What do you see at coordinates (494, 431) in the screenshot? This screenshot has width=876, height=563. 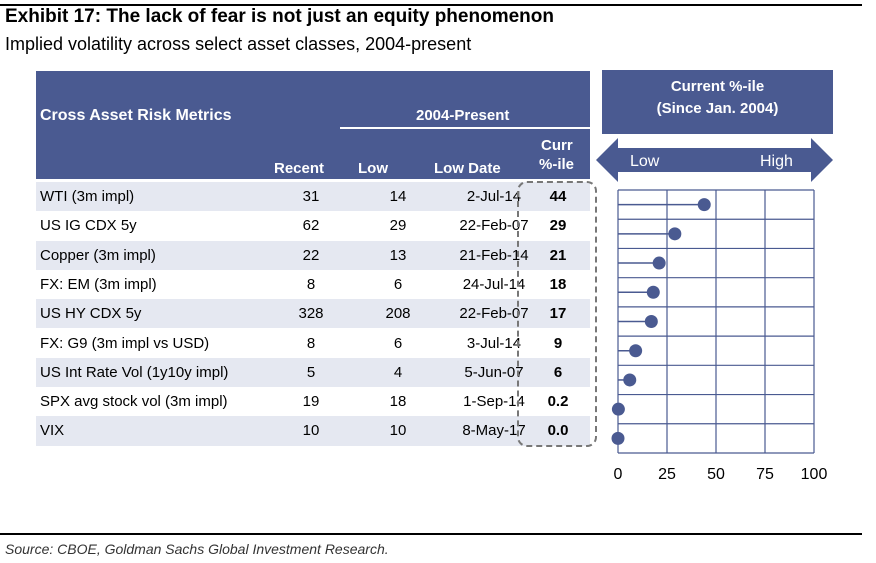 I see `row-low-date: 8-May-17` at bounding box center [494, 431].